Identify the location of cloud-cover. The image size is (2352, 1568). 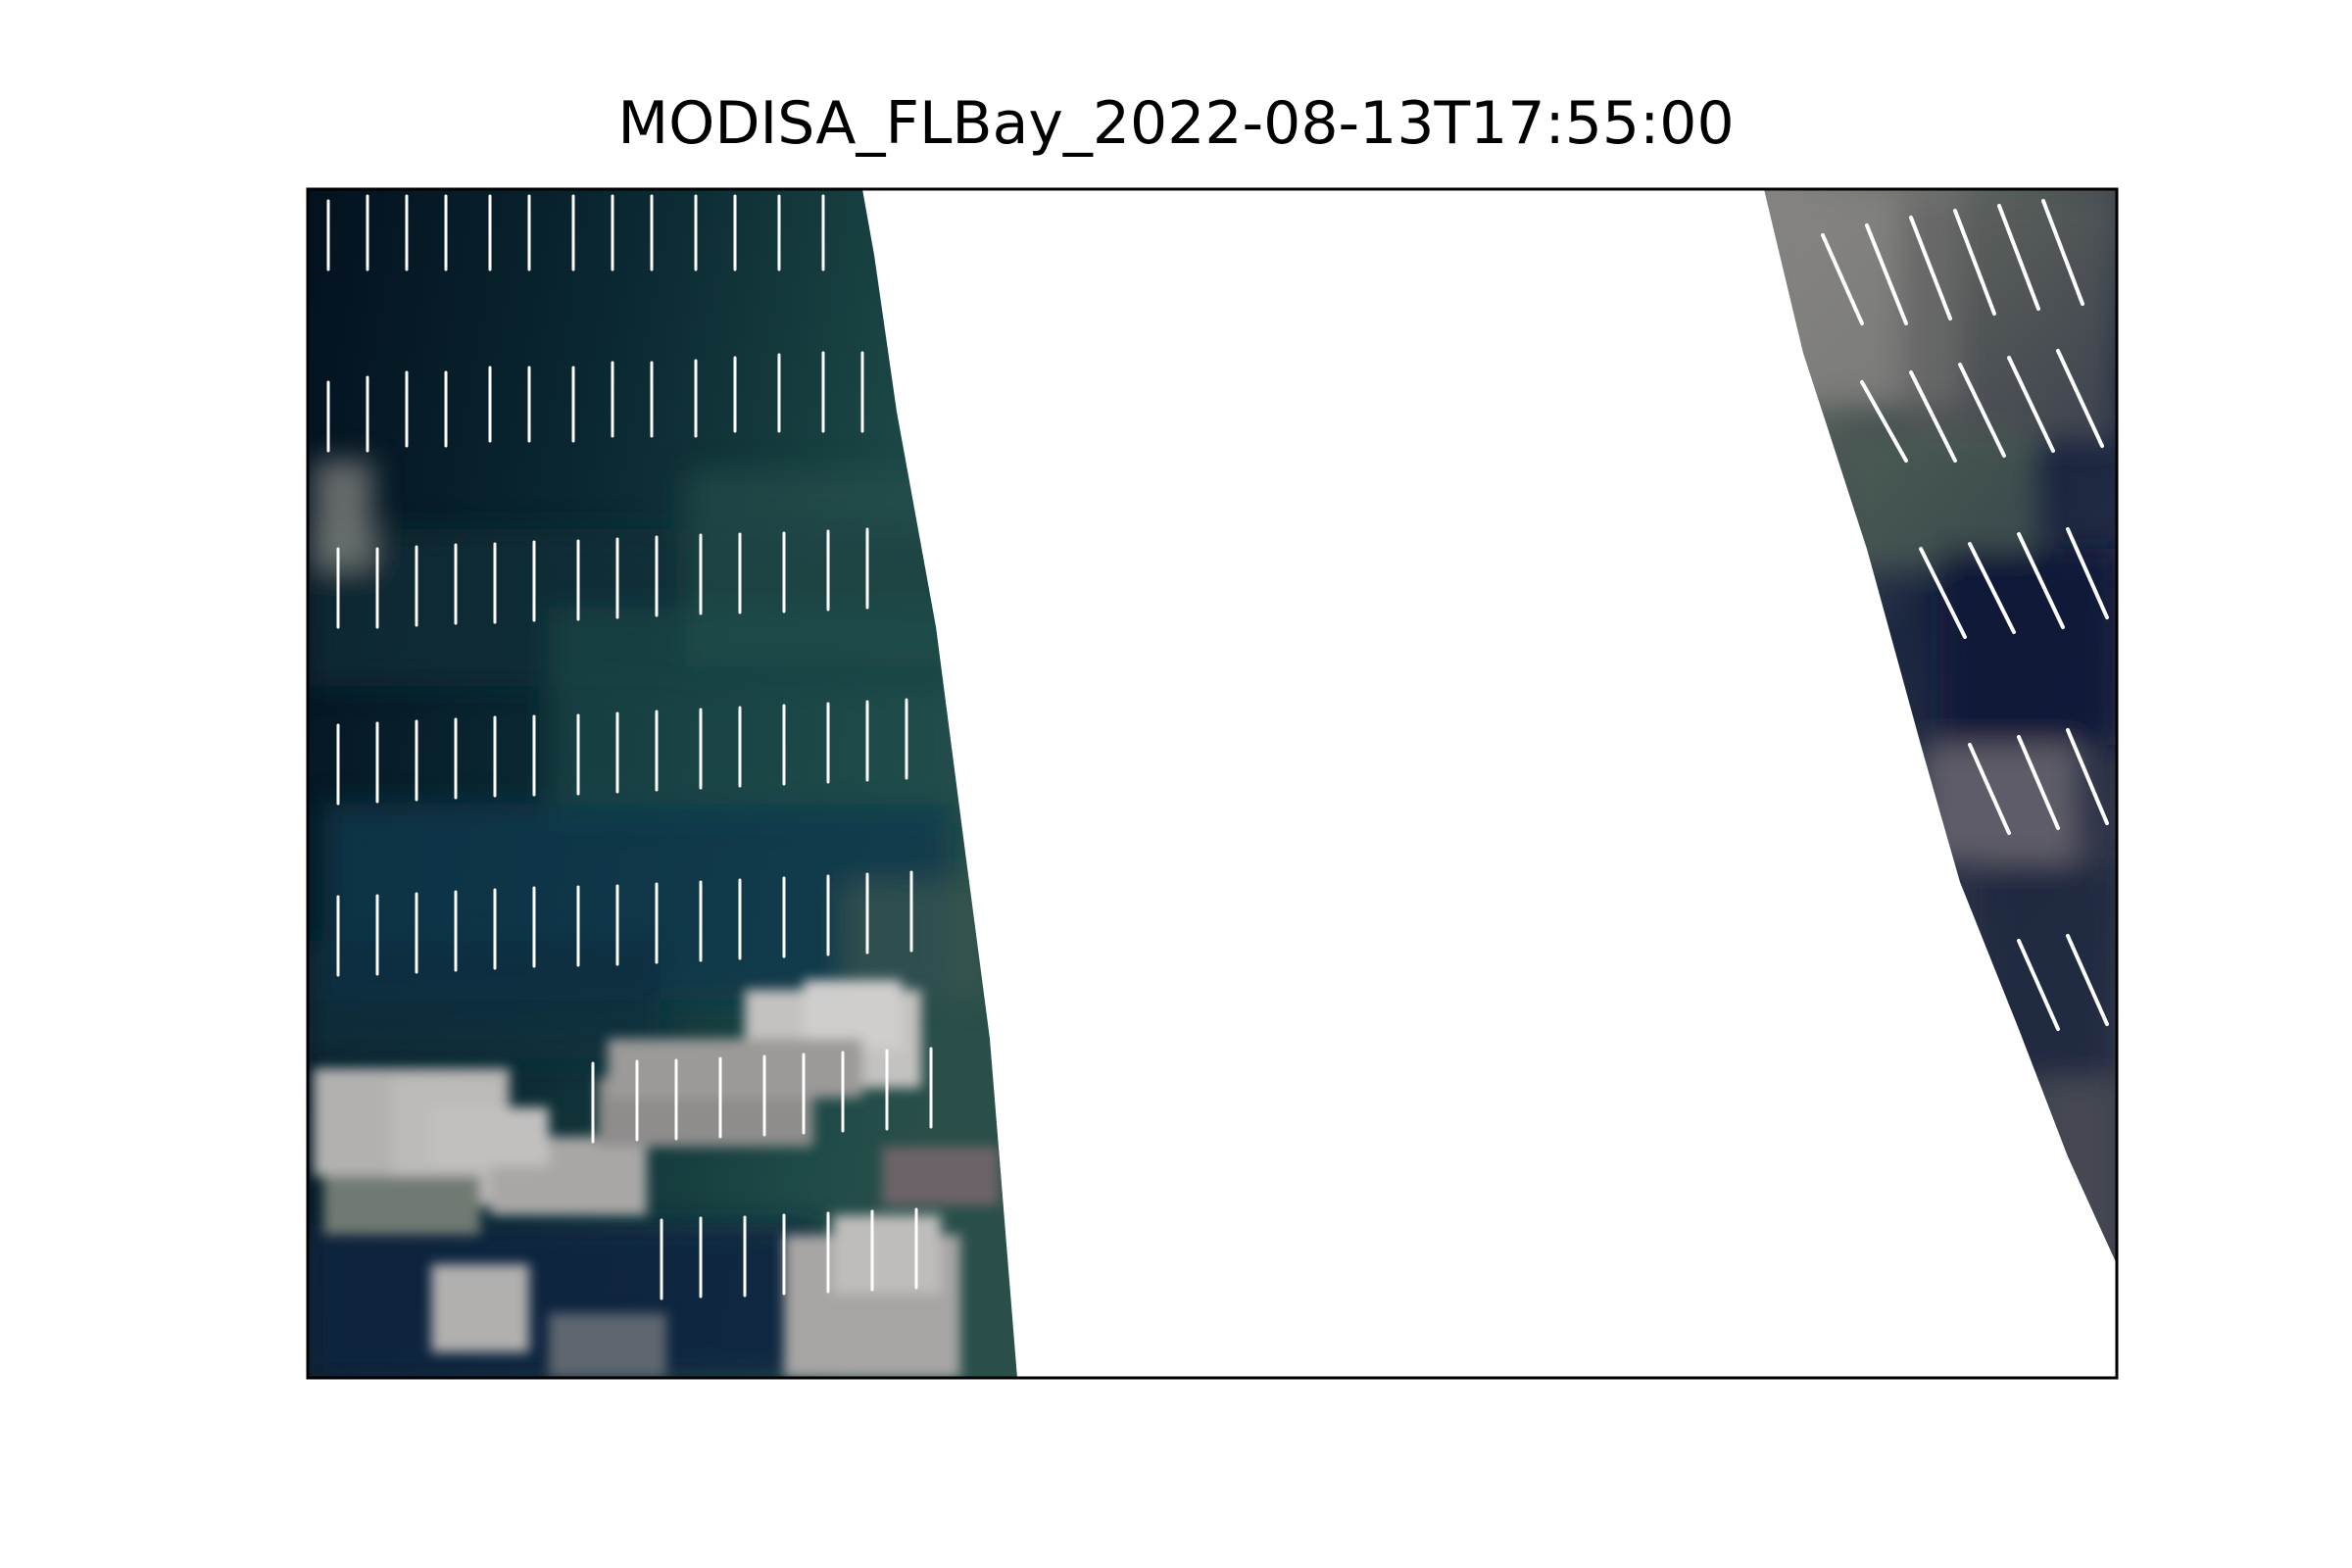
(657, 1179).